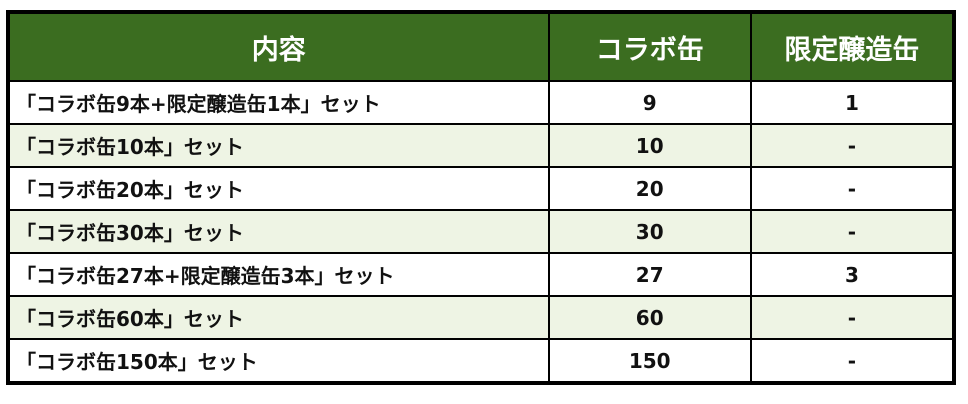  Describe the element at coordinates (649, 102) in the screenshot. I see `collab-count: 9` at that location.